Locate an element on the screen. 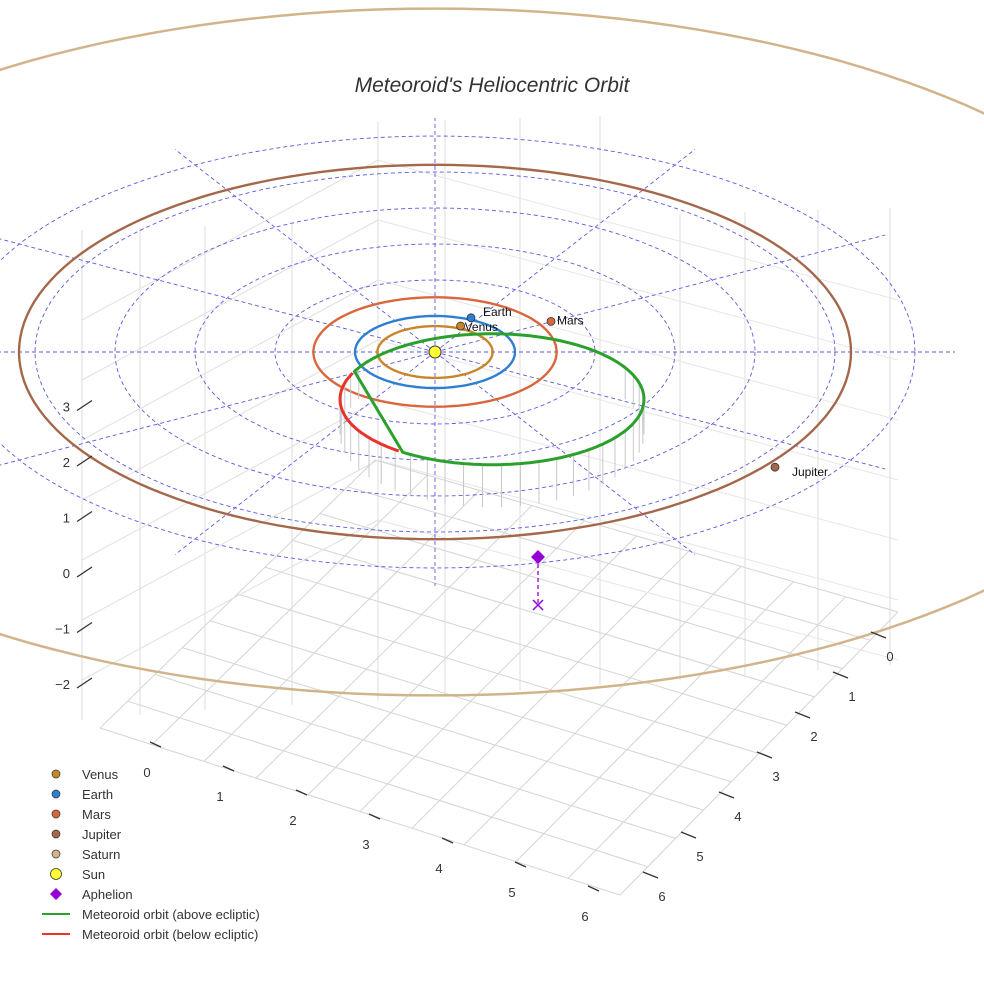 The image size is (984, 984). legend-label: Earth is located at coordinates (98, 794).